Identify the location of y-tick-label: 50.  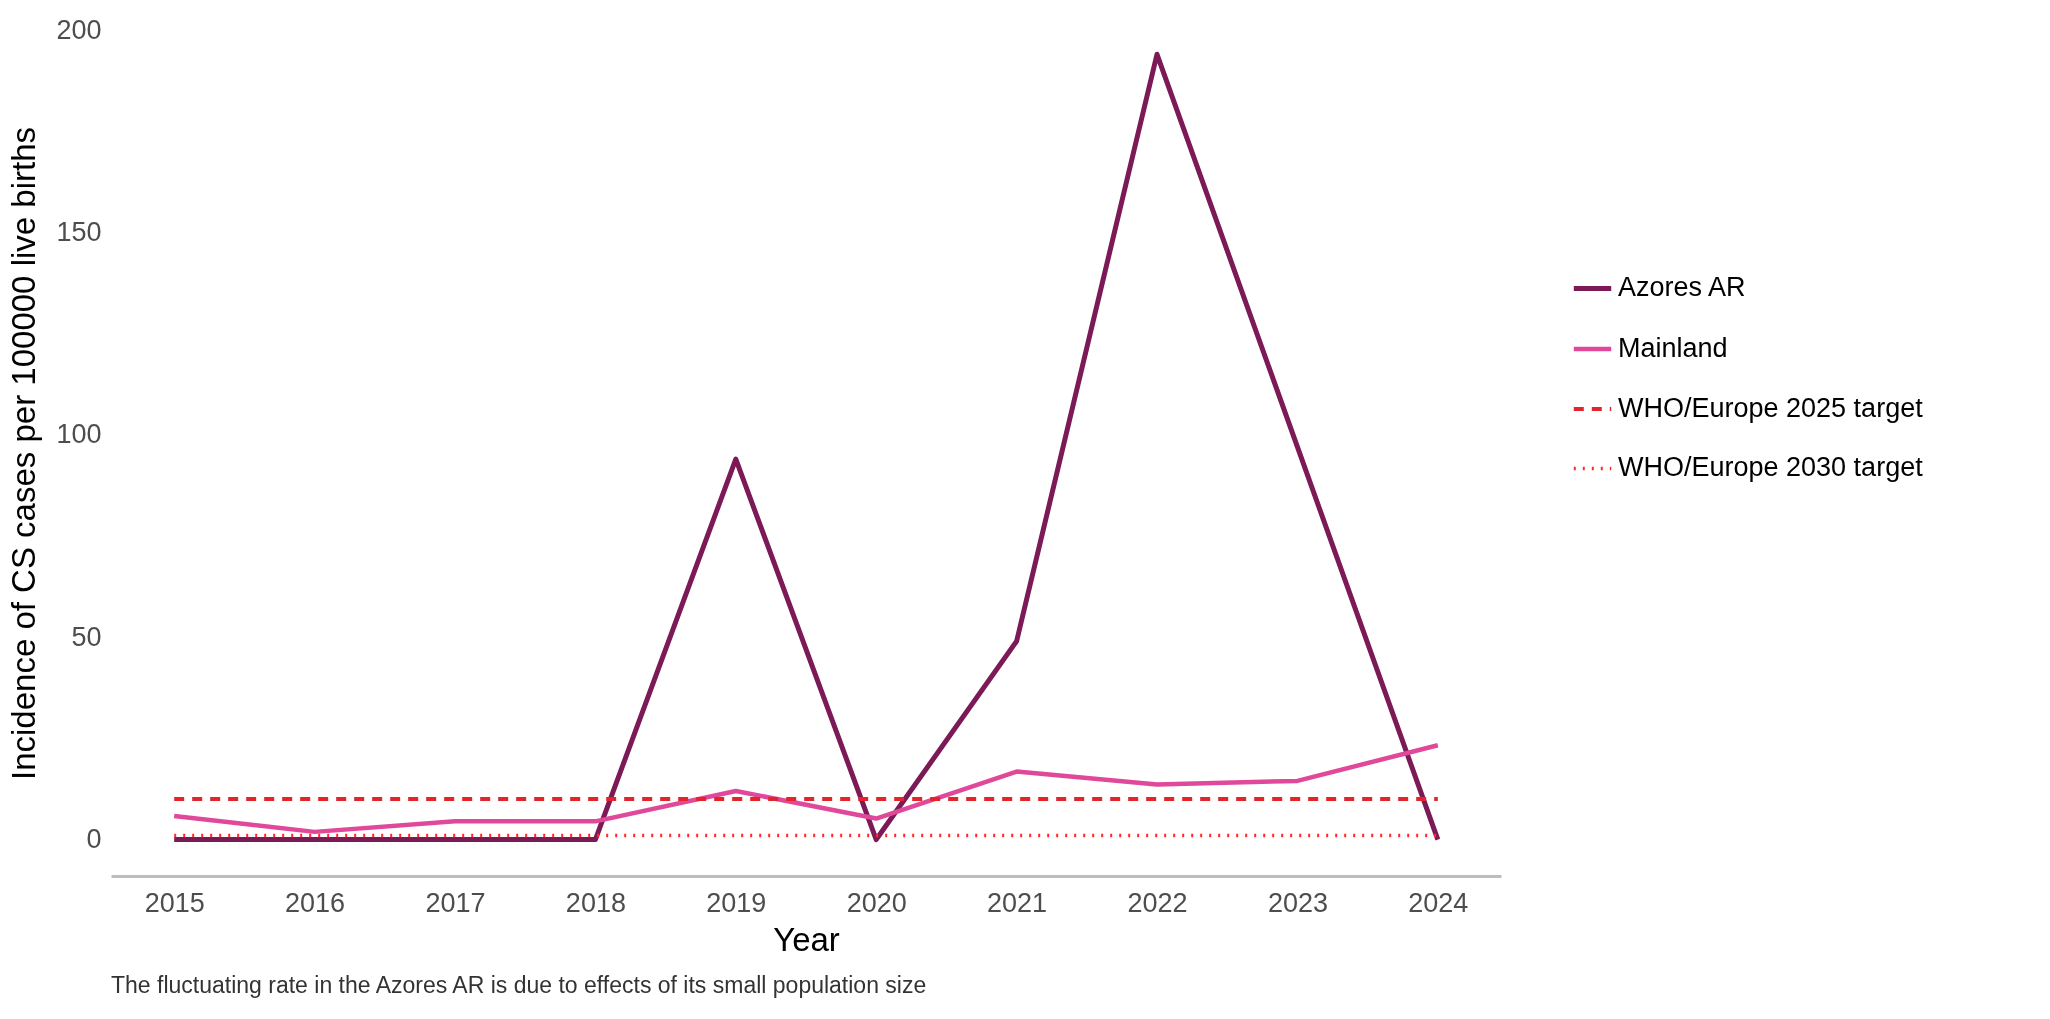
(86, 636).